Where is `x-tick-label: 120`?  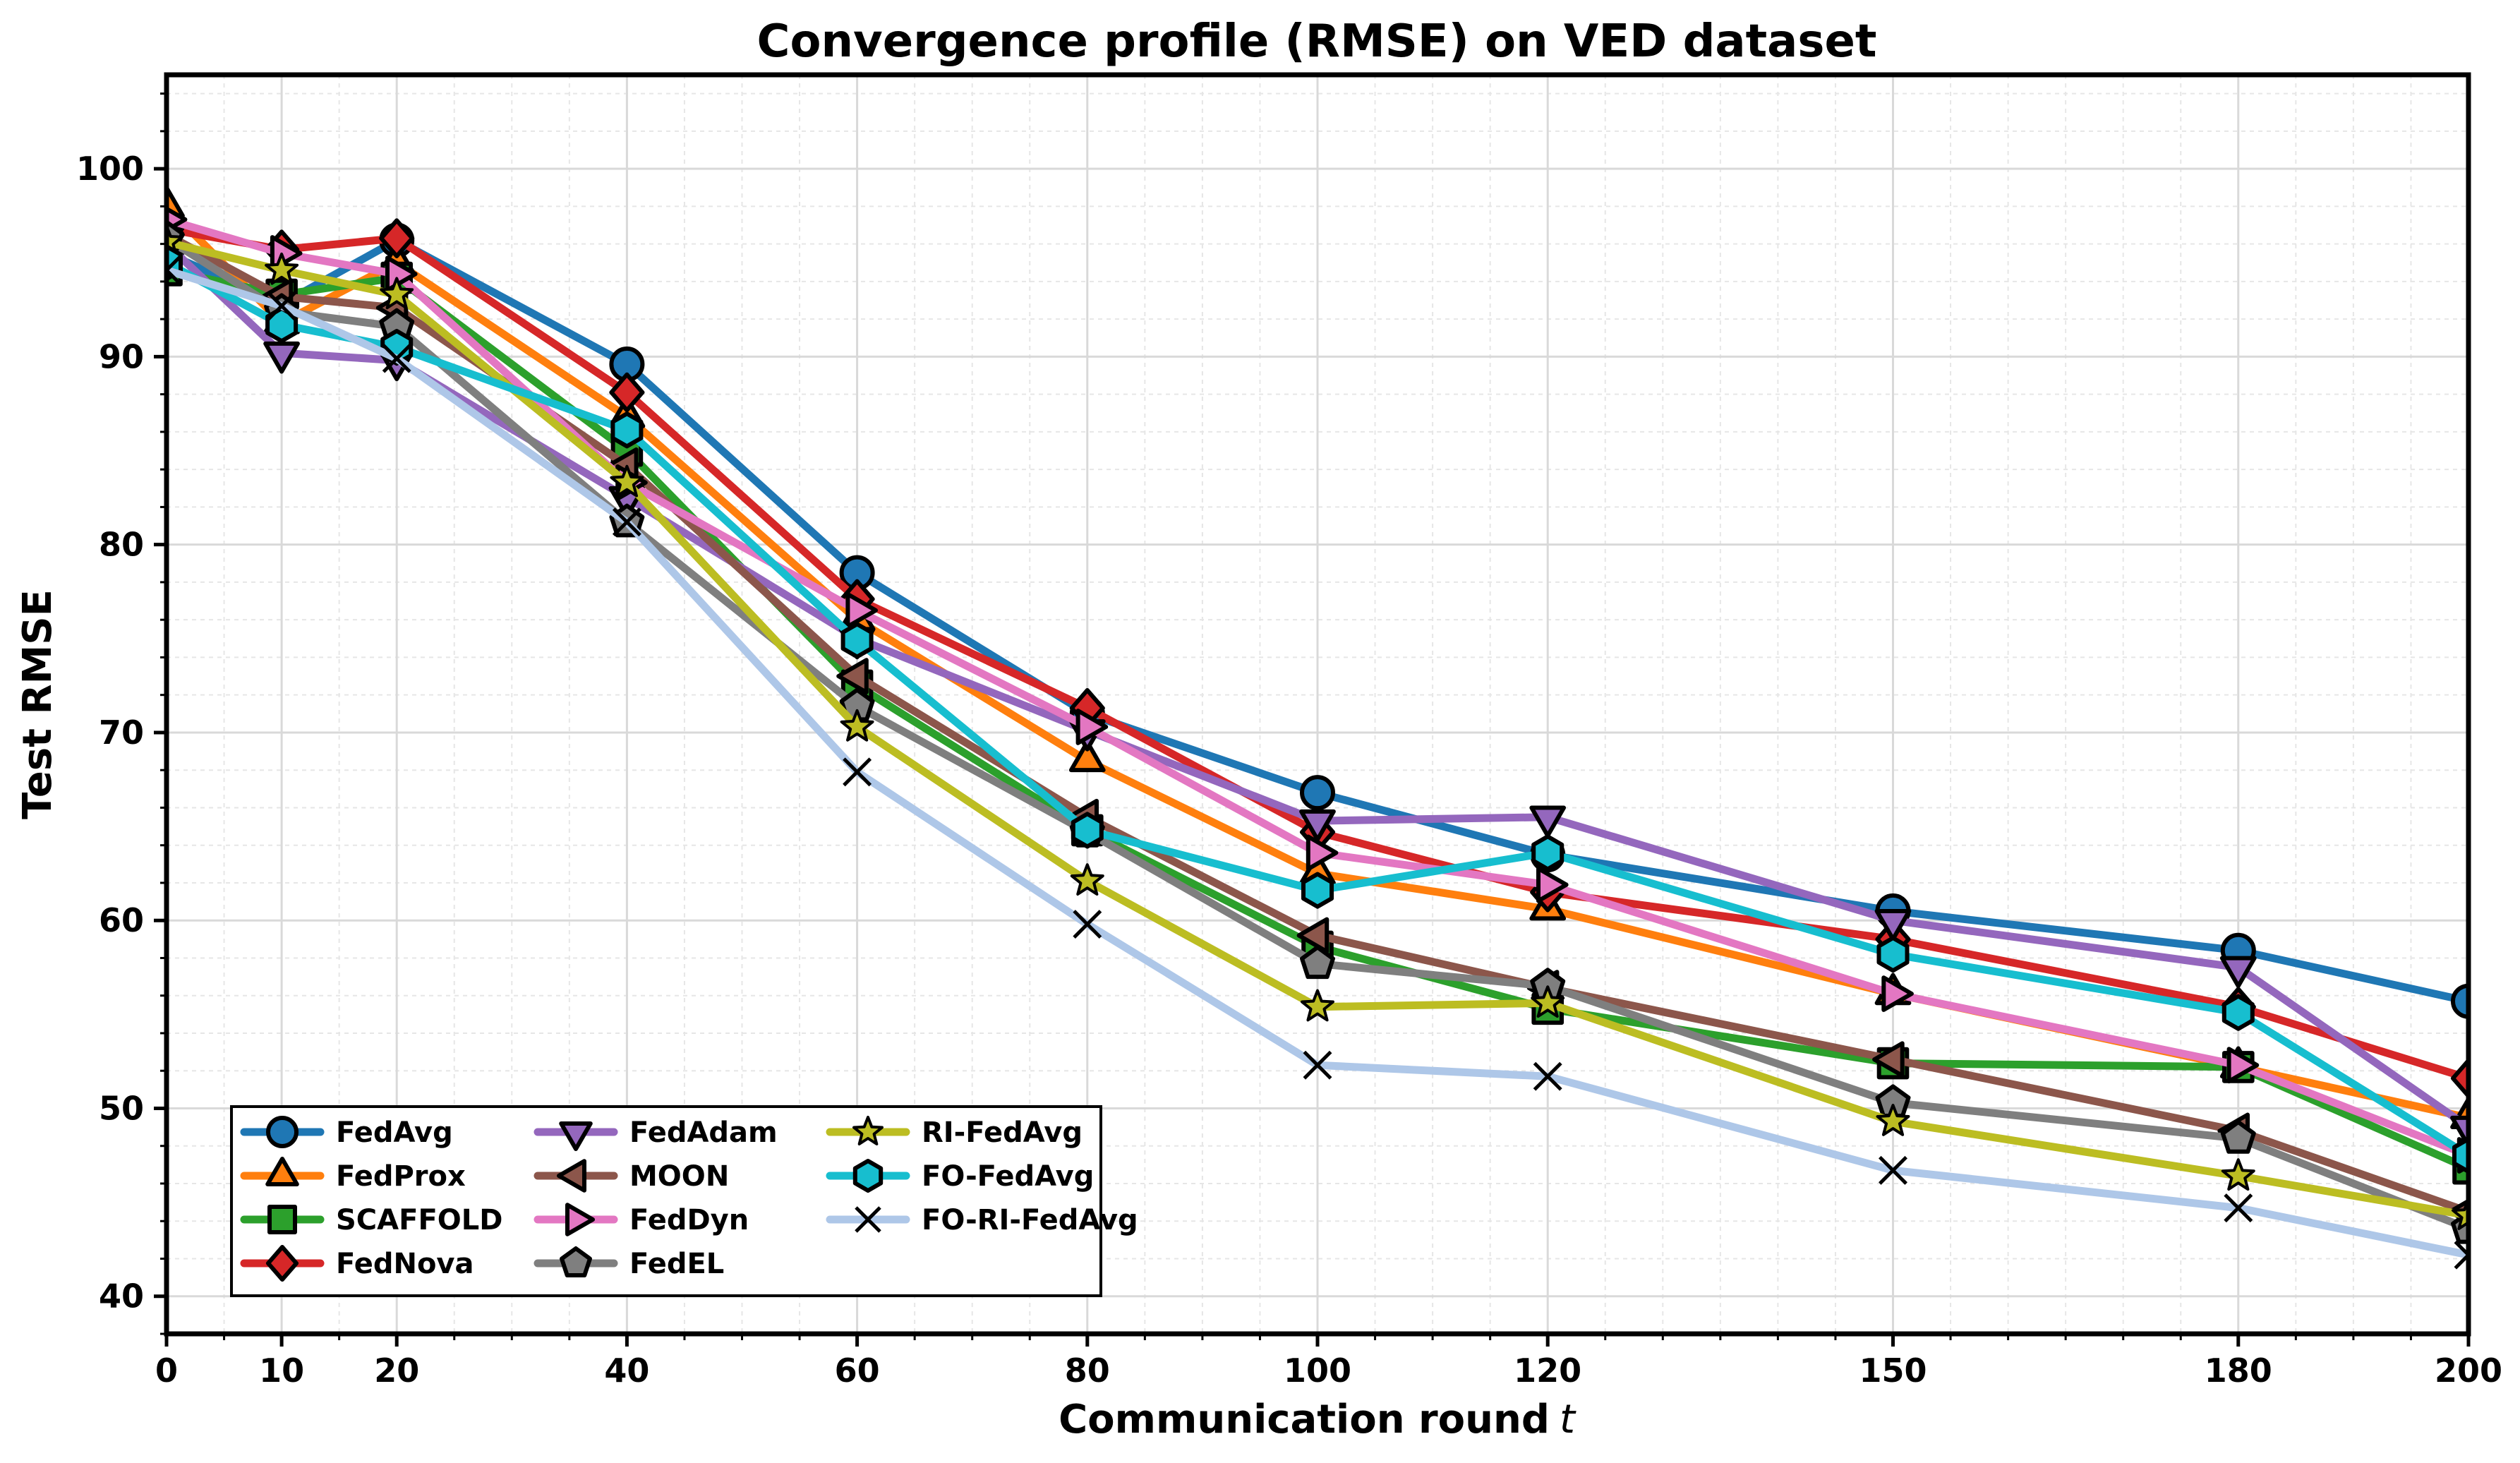 x-tick-label: 120 is located at coordinates (1547, 1370).